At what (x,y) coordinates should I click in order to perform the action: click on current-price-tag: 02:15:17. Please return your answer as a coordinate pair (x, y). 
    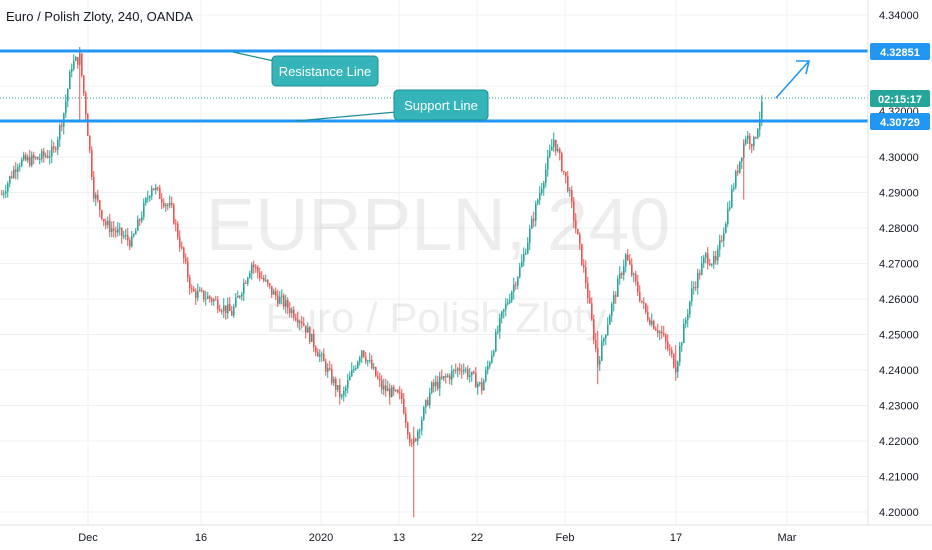
    Looking at the image, I should click on (900, 98).